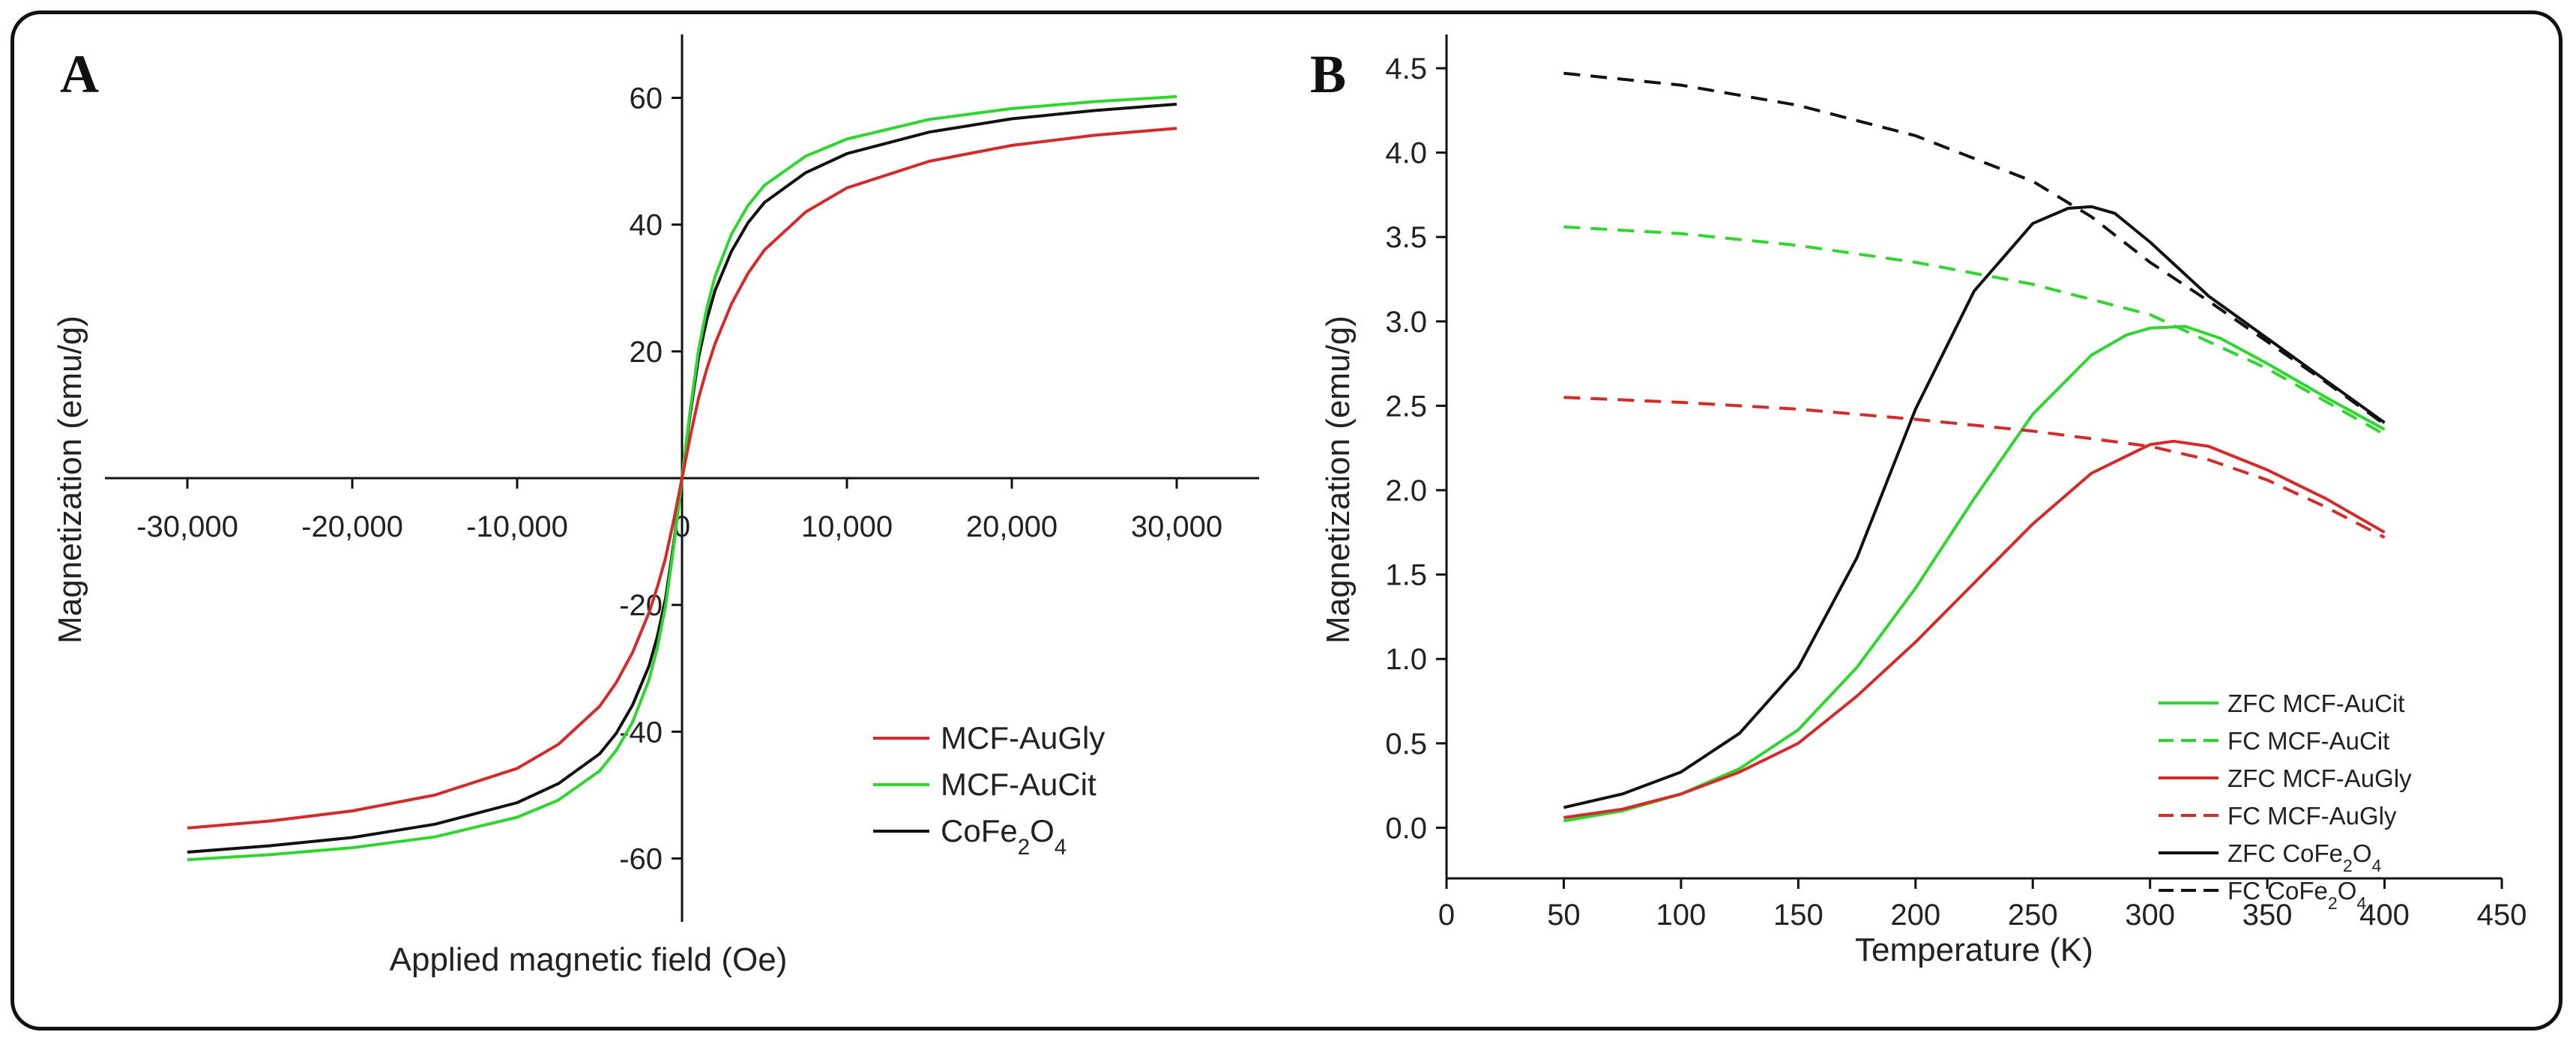 The width and height of the screenshot is (2576, 1044). What do you see at coordinates (2150, 915) in the screenshot?
I see `x-tick-label: 300` at bounding box center [2150, 915].